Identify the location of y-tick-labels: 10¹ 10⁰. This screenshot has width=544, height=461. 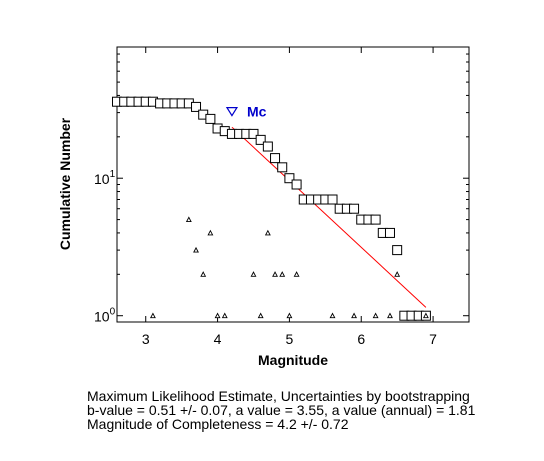
(105, 247).